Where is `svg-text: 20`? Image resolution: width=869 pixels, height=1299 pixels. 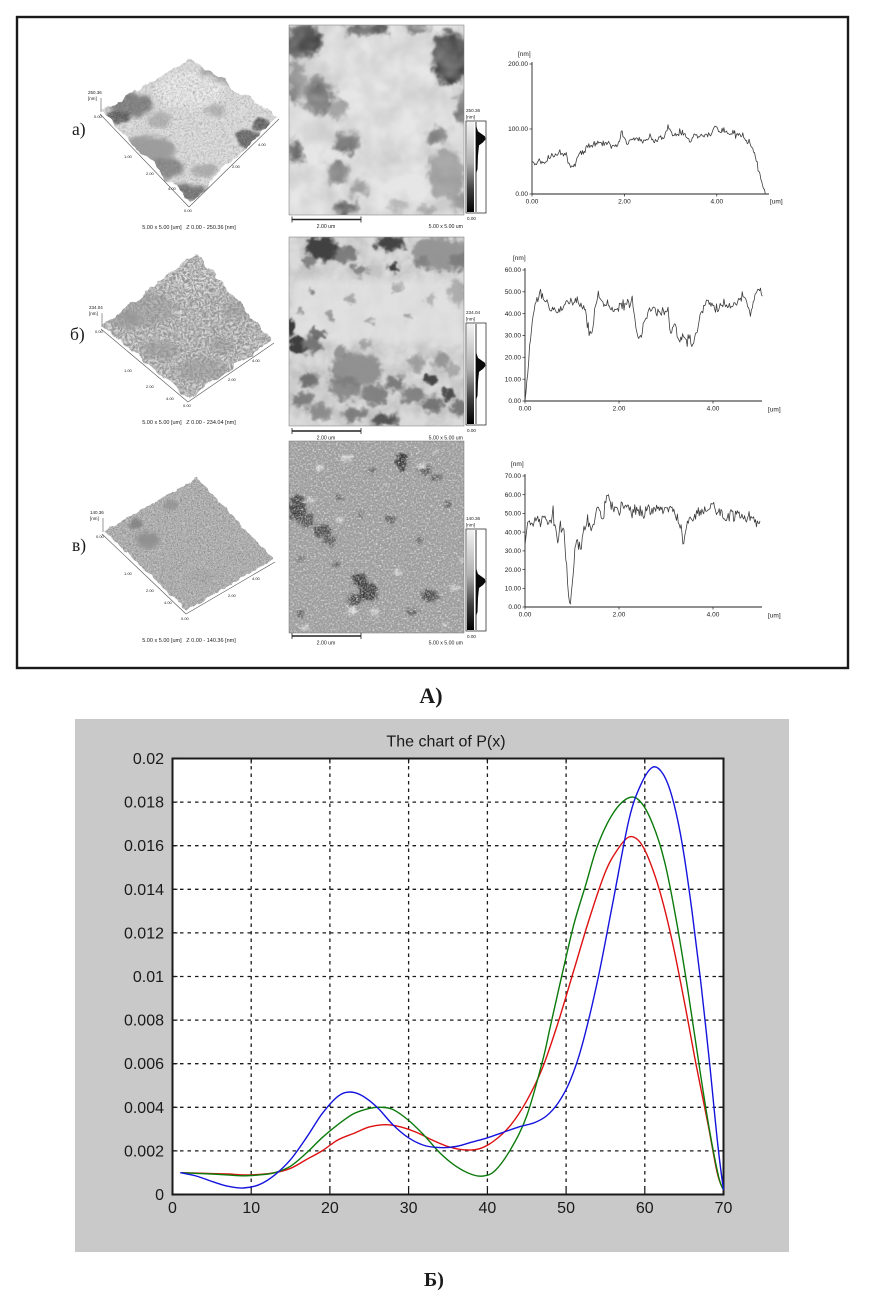
svg-text: 20 is located at coordinates (330, 1208).